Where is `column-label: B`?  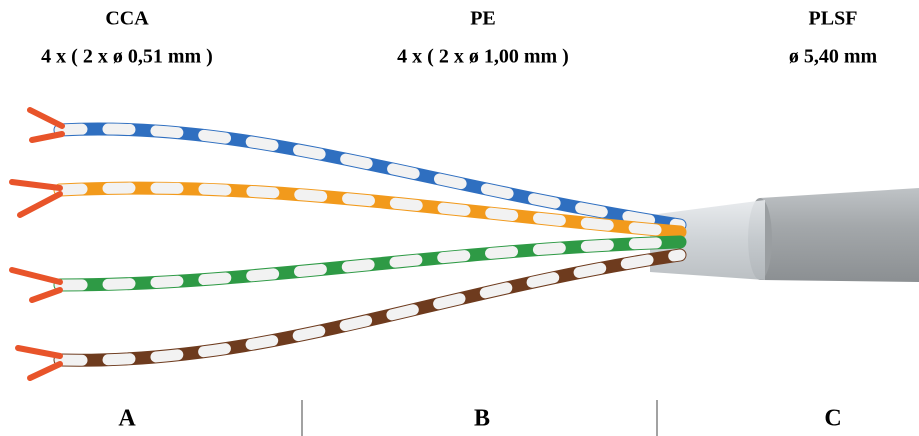
column-label: B is located at coordinates (482, 419).